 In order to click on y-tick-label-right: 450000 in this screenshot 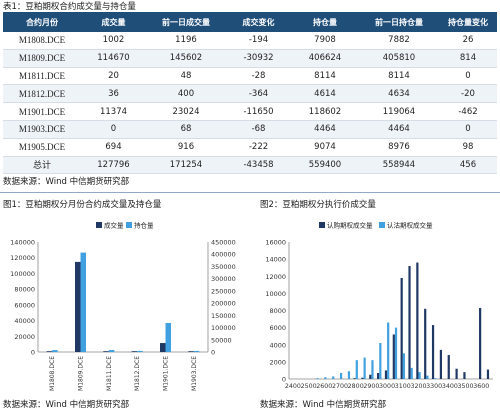, I will do `click(223, 243)`.